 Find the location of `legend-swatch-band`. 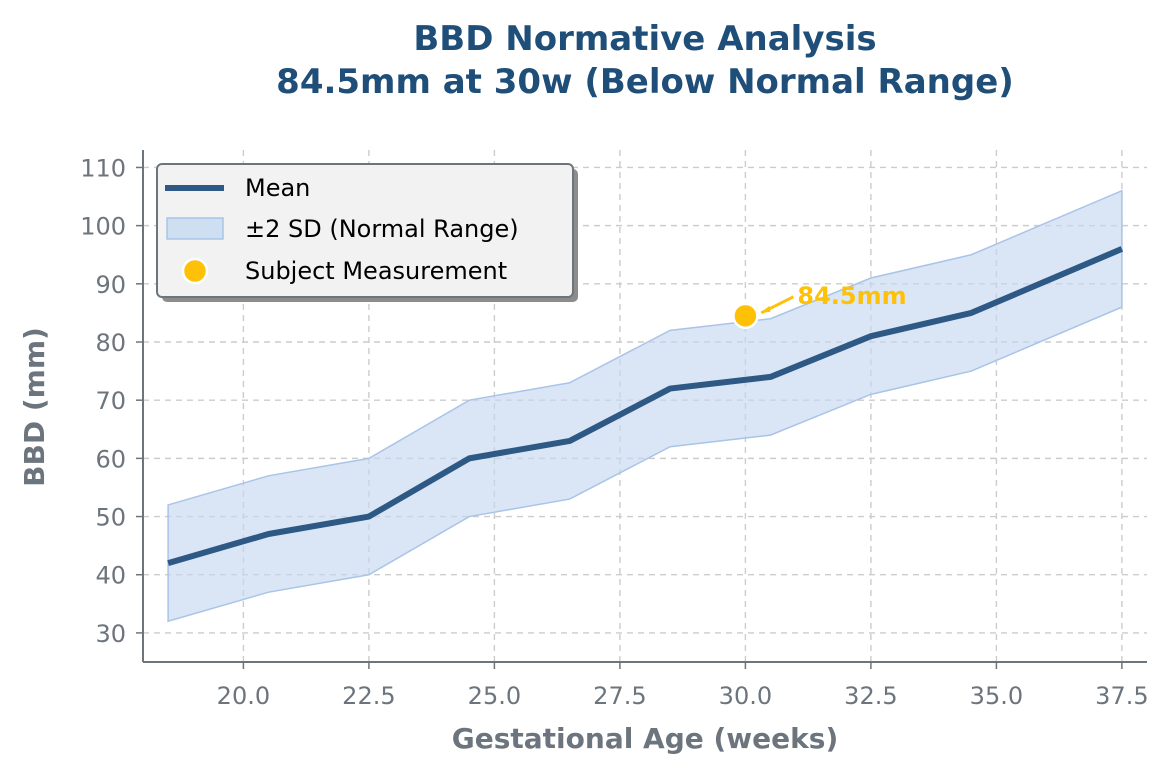

legend-swatch-band is located at coordinates (195, 228).